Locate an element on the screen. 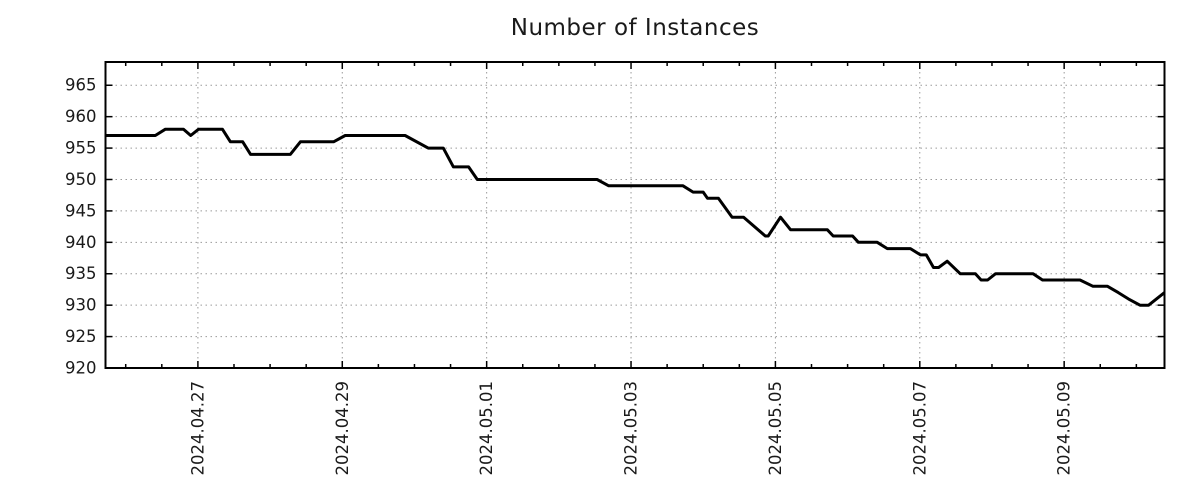 The height and width of the screenshot is (500, 1200). x-tick-label: 2024.05.05 is located at coordinates (775, 428).